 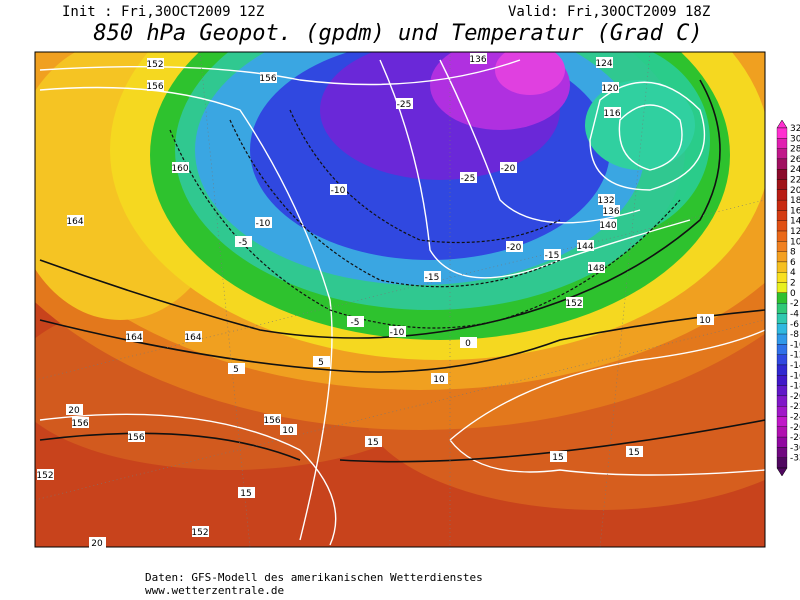 I want to click on contour-label: -5, so click(x=243, y=243).